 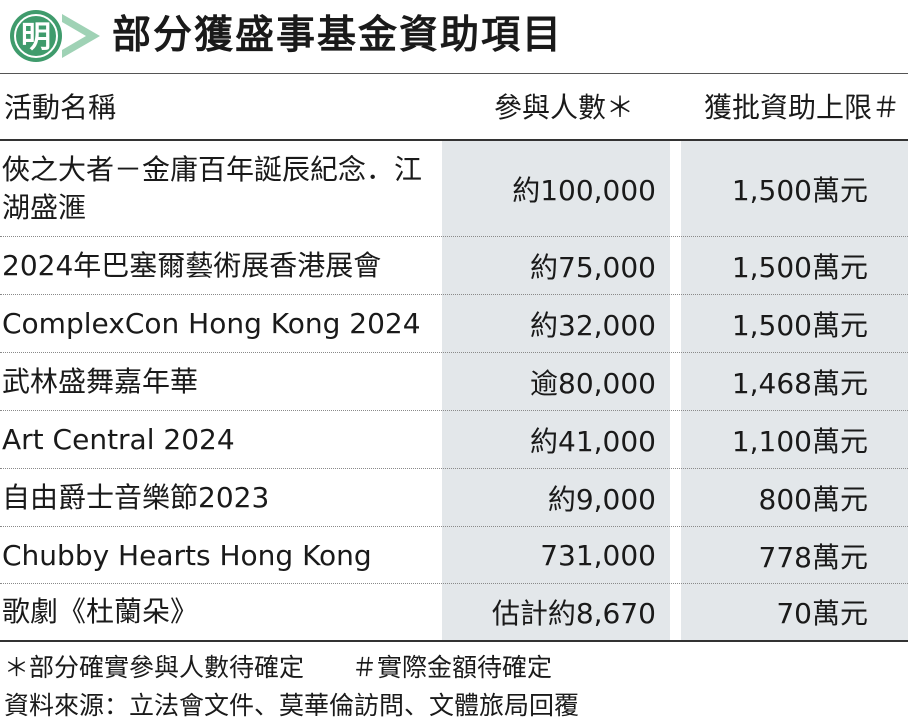 I want to click on attendance-value: 731,000, so click(x=598, y=555).